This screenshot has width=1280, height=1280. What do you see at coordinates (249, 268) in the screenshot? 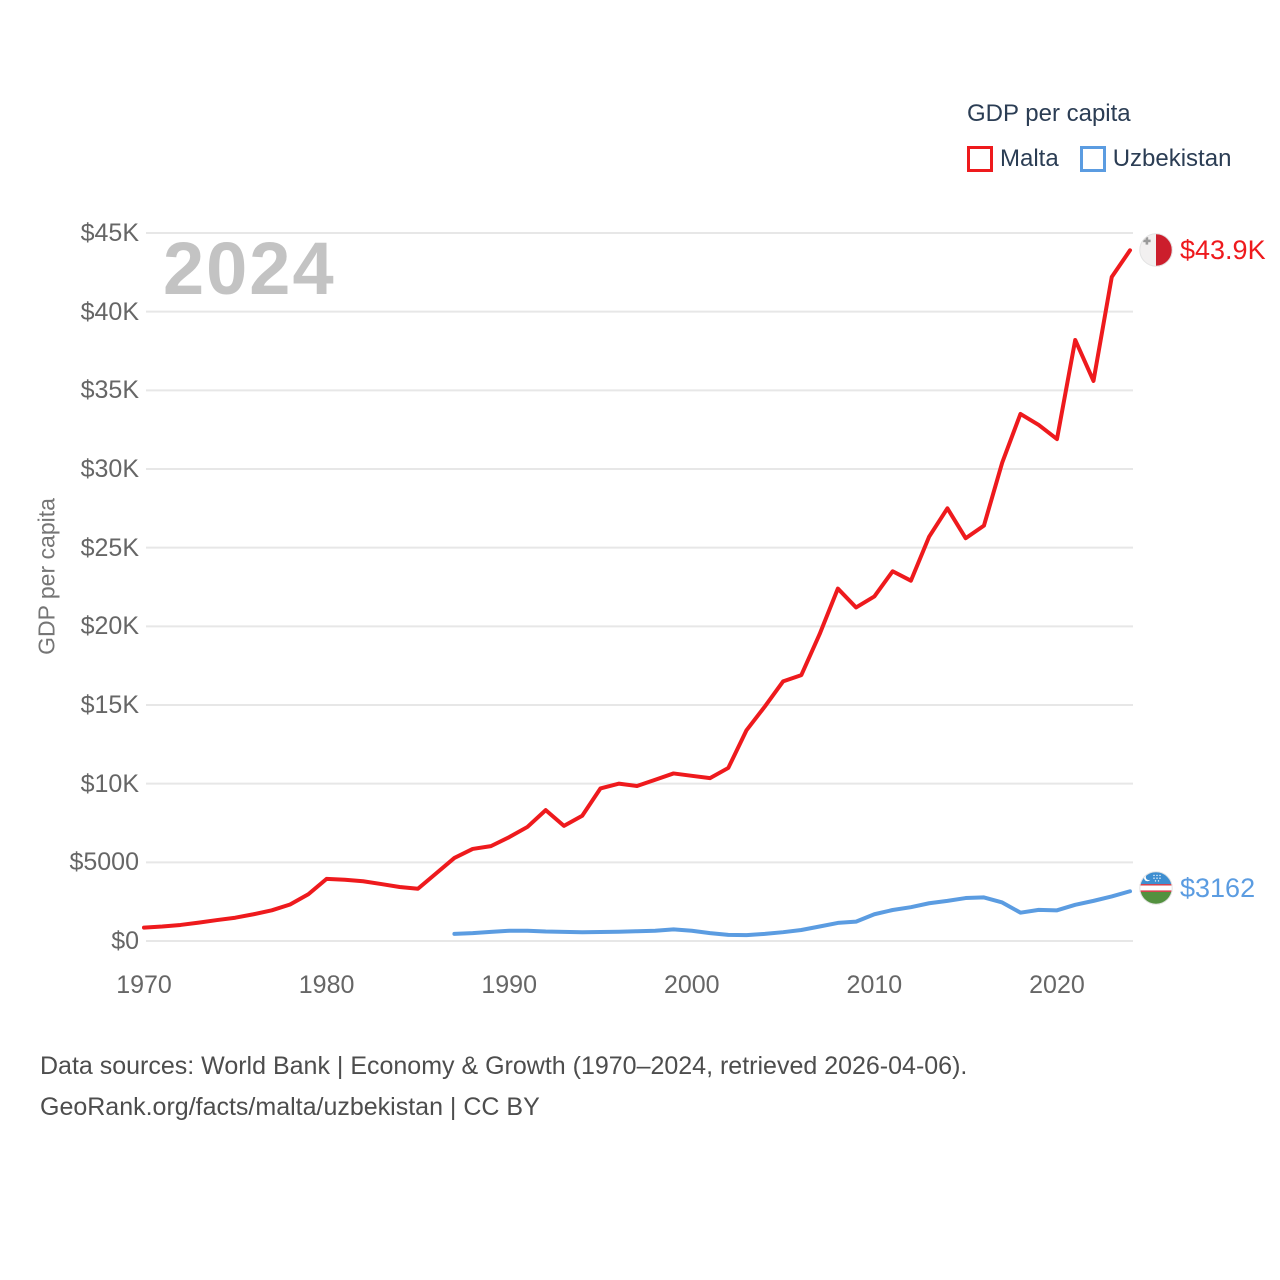
I see `year-watermark: 2024` at bounding box center [249, 268].